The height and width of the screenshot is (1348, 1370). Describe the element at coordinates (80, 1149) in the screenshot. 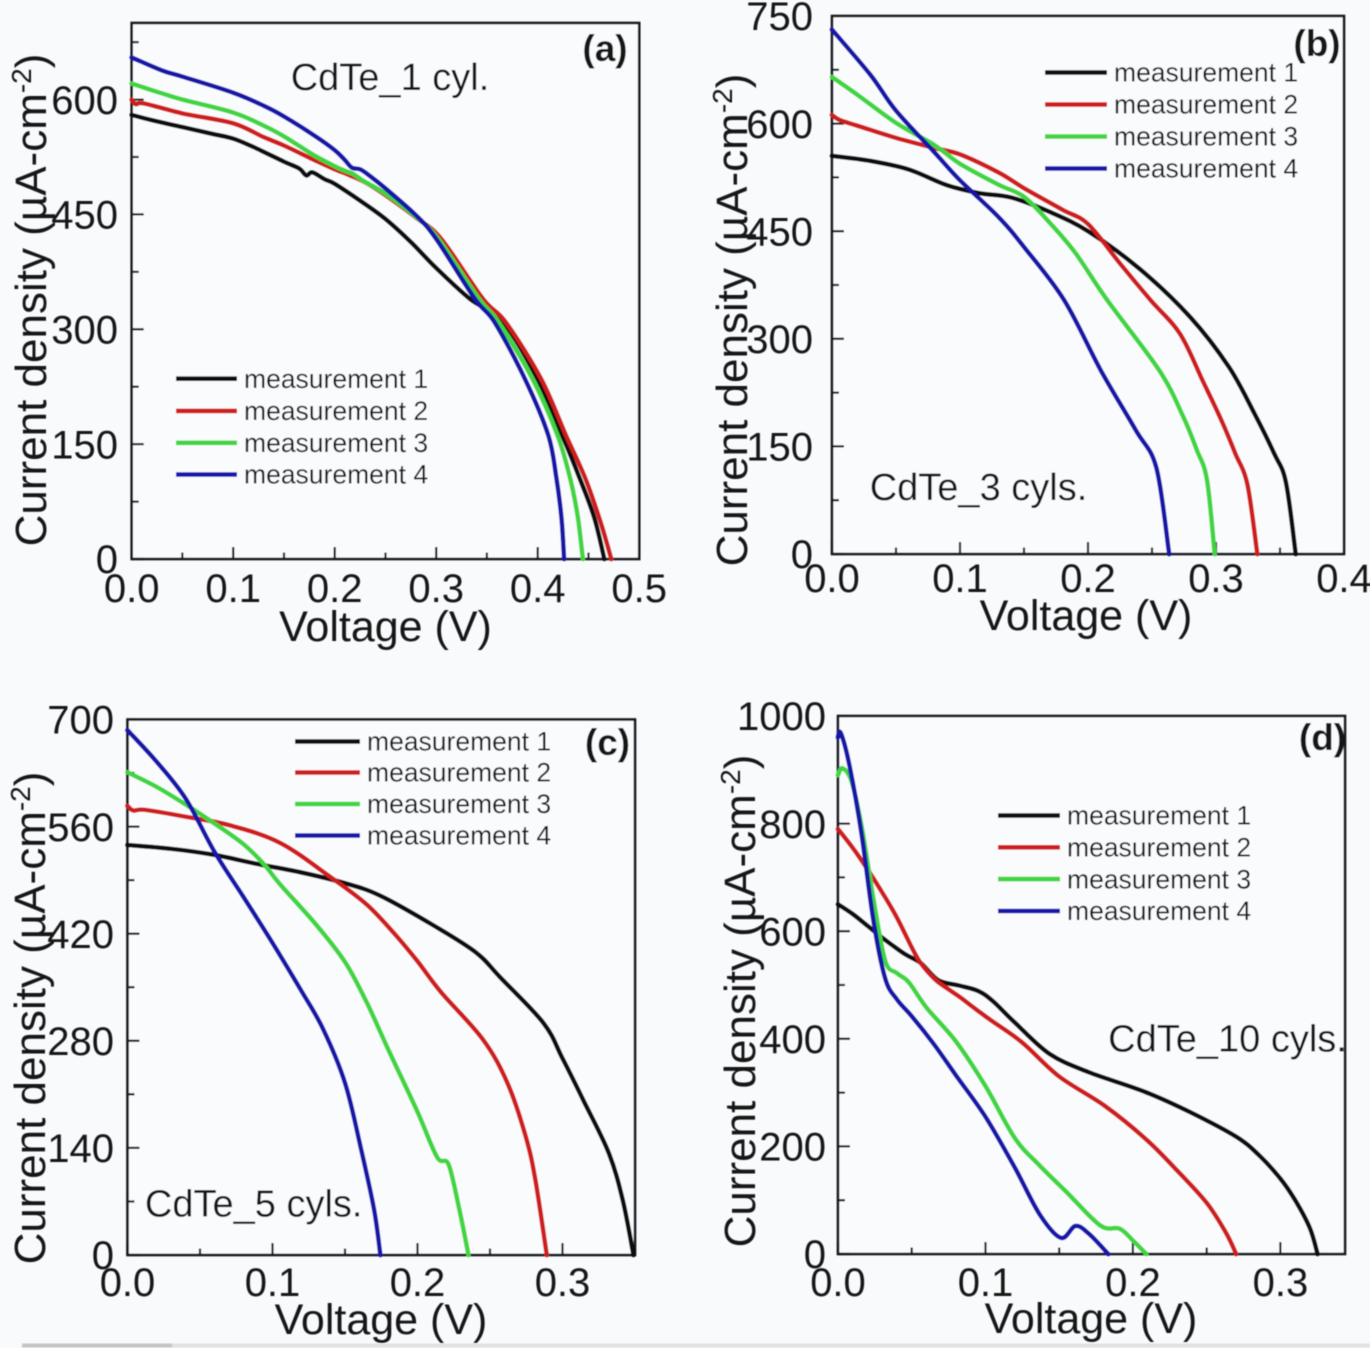

I see `svg-text: 140` at that location.